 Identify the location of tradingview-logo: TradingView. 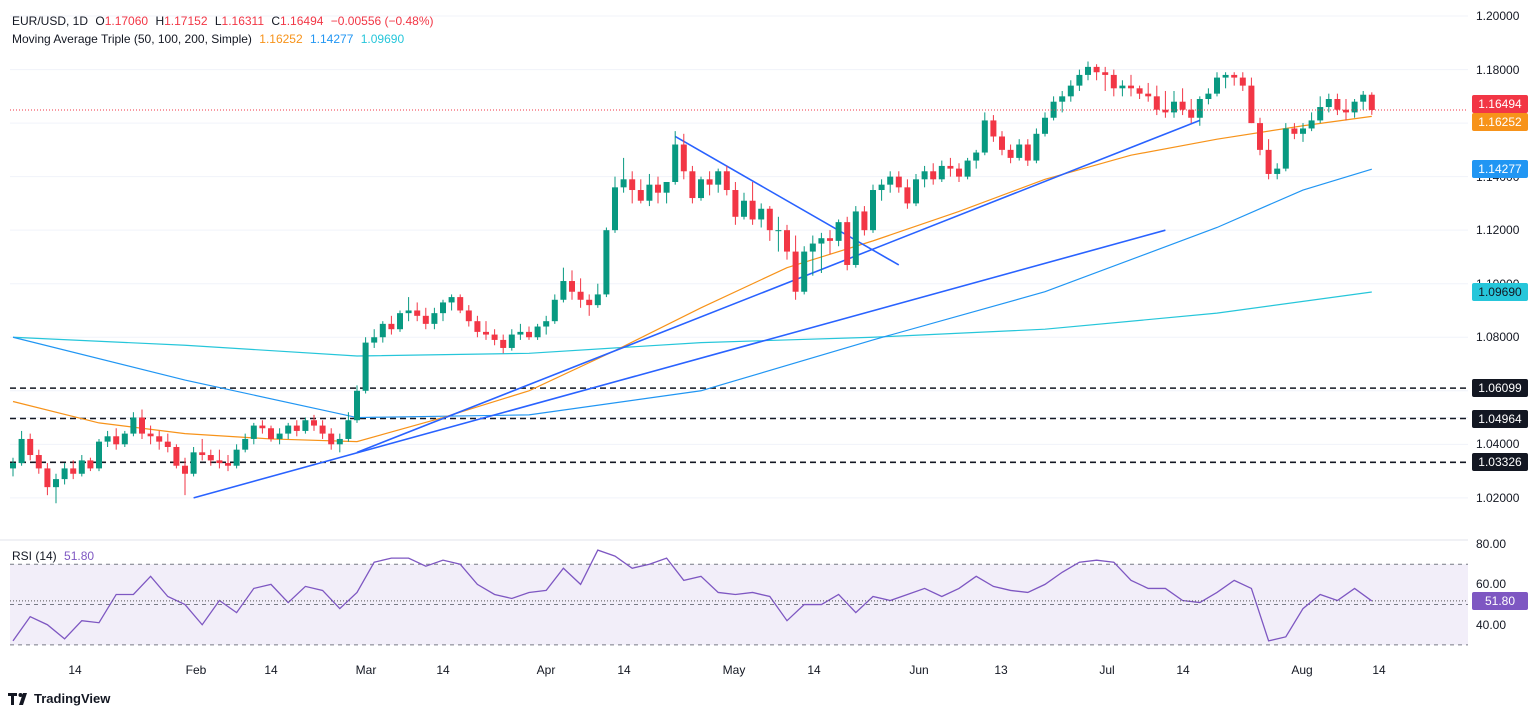
(59, 698).